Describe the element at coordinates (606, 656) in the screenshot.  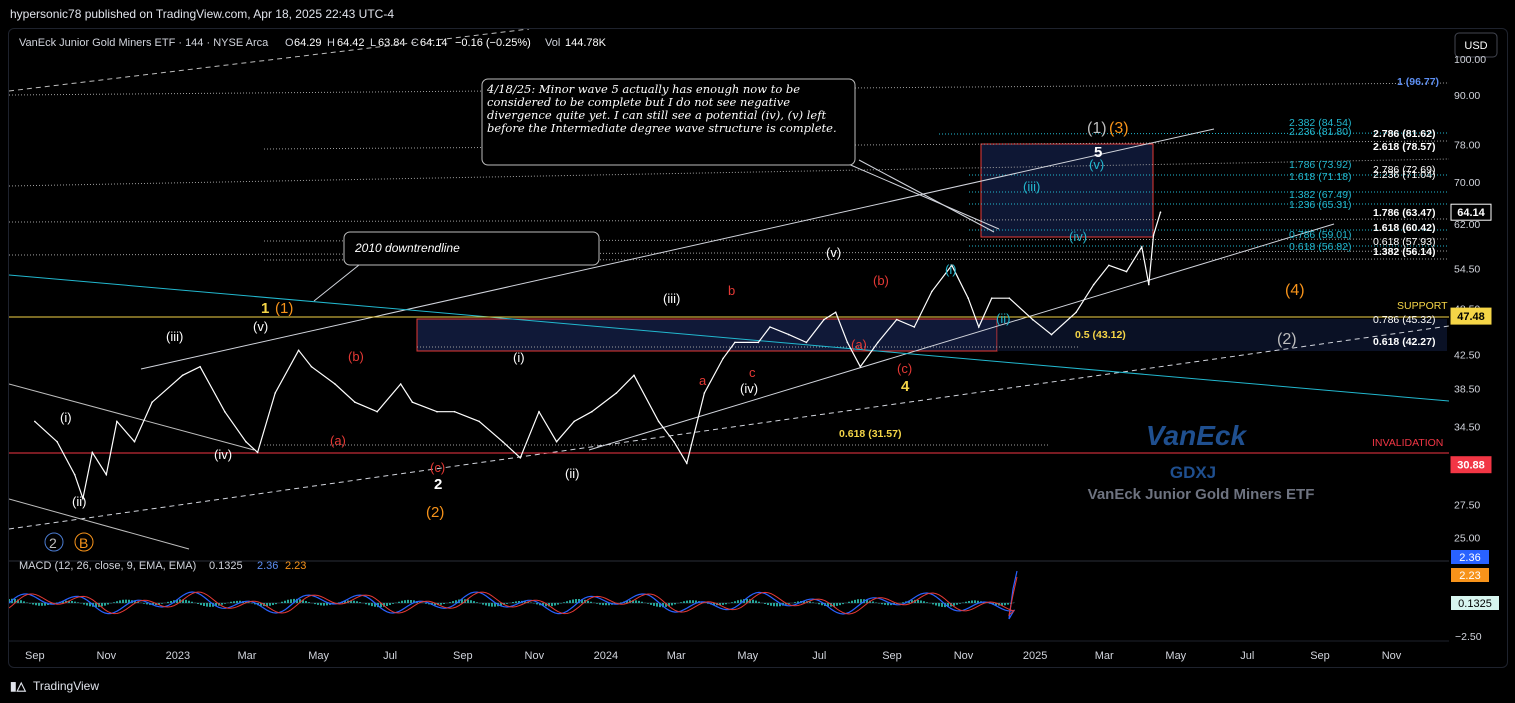
I see `time-tick: 2024` at that location.